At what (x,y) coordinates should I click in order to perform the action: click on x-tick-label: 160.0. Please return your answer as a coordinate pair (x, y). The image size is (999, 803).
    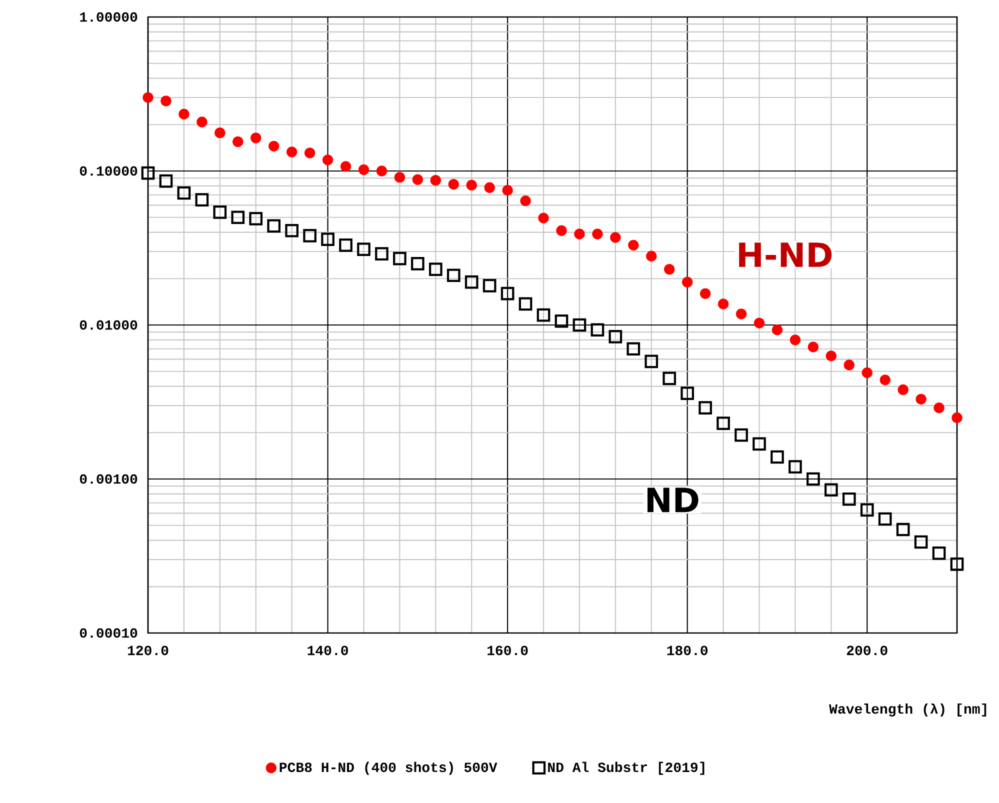
    Looking at the image, I should click on (508, 651).